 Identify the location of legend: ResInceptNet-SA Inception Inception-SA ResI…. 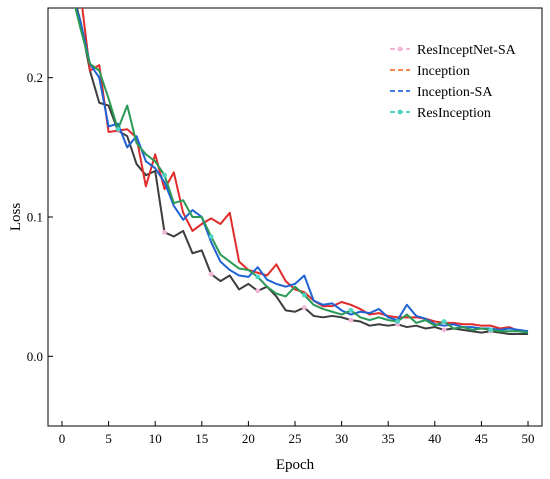
(453, 82).